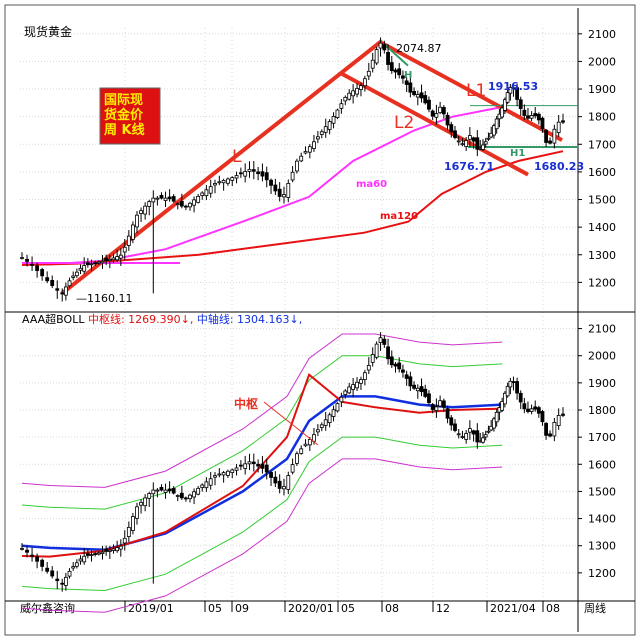 This screenshot has height=640, width=640. Describe the element at coordinates (602, 356) in the screenshot. I see `y-tick-label: 2000` at that location.